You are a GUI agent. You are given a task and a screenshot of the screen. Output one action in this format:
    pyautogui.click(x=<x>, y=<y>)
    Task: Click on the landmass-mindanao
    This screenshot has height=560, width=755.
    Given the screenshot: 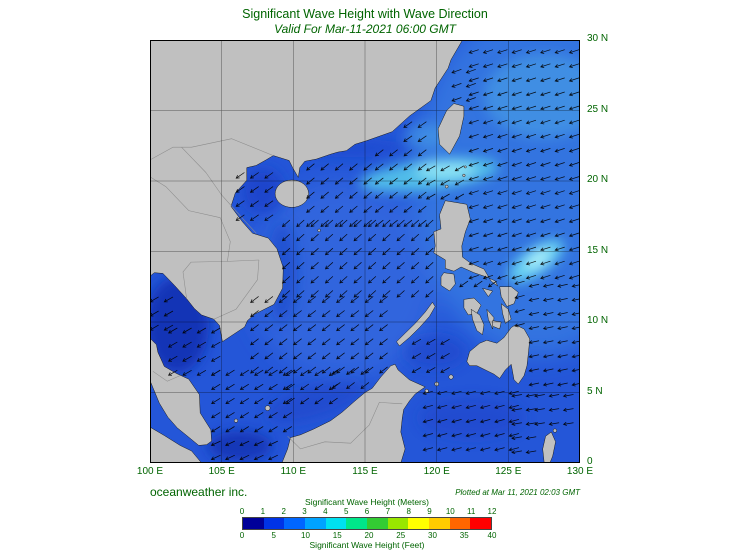 What is the action you would take?
    pyautogui.click(x=498, y=354)
    